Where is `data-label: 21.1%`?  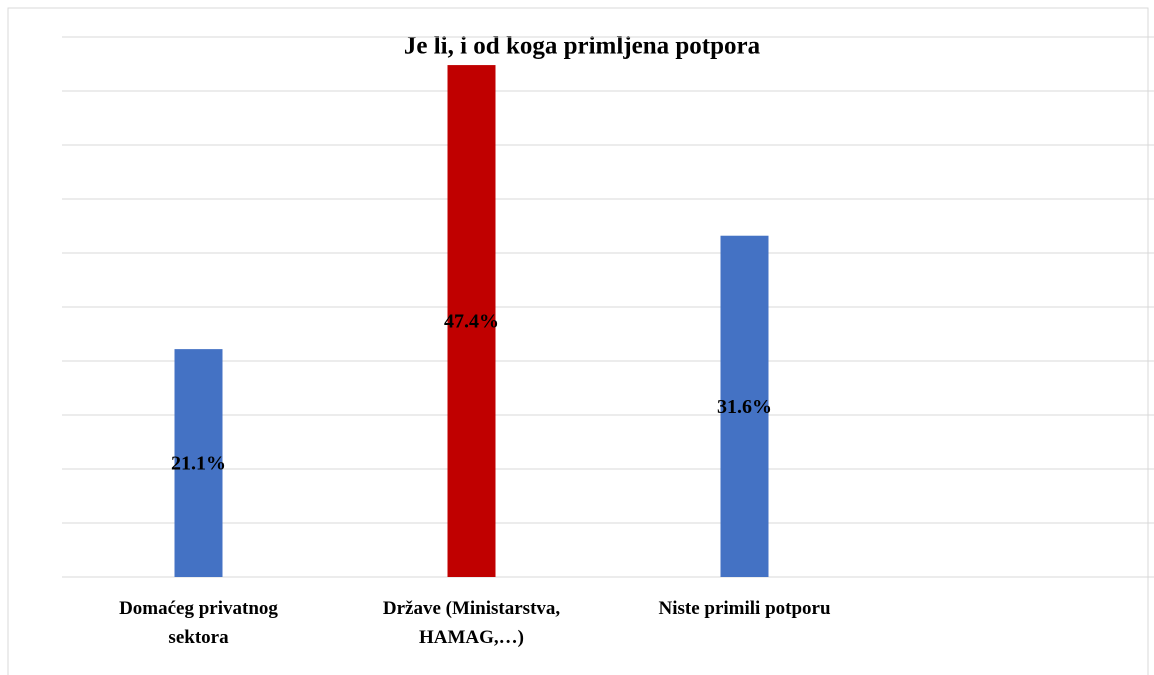 data-label: 21.1% is located at coordinates (198, 464).